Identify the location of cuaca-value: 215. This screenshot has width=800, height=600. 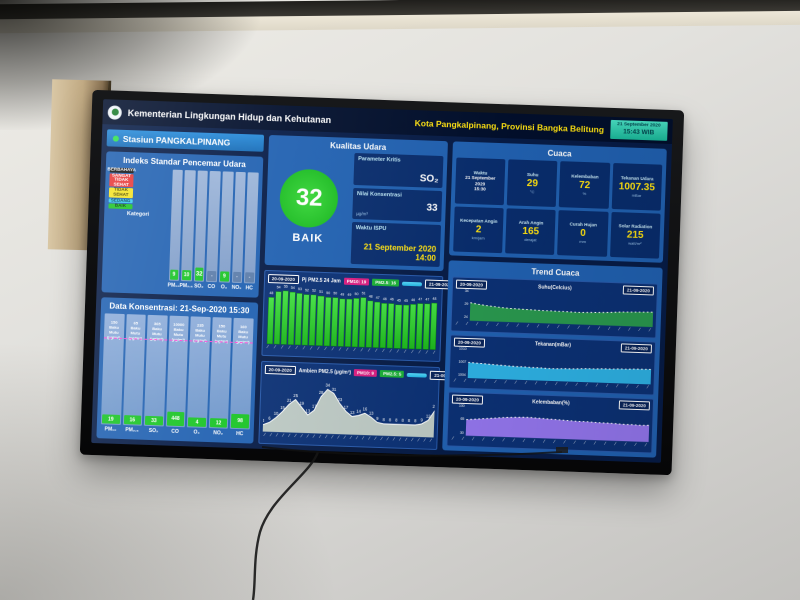
(635, 235).